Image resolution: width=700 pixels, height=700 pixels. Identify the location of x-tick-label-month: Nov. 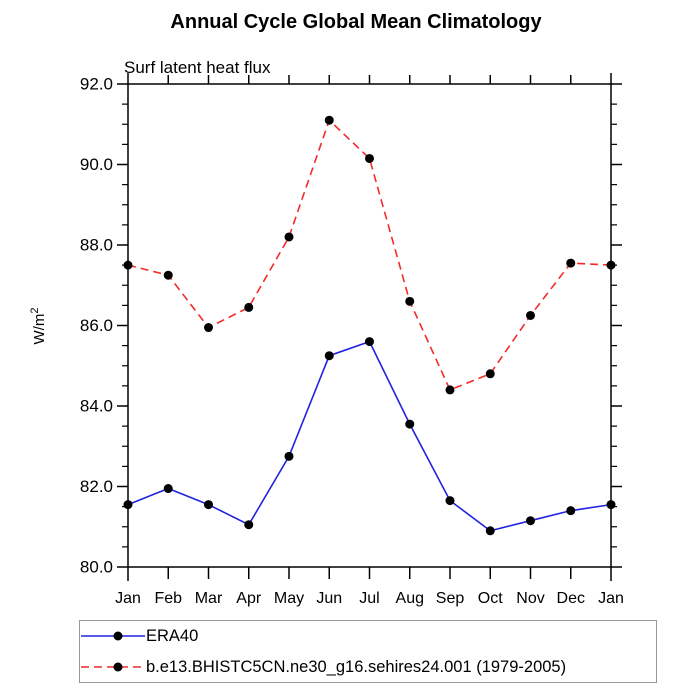
(530, 598).